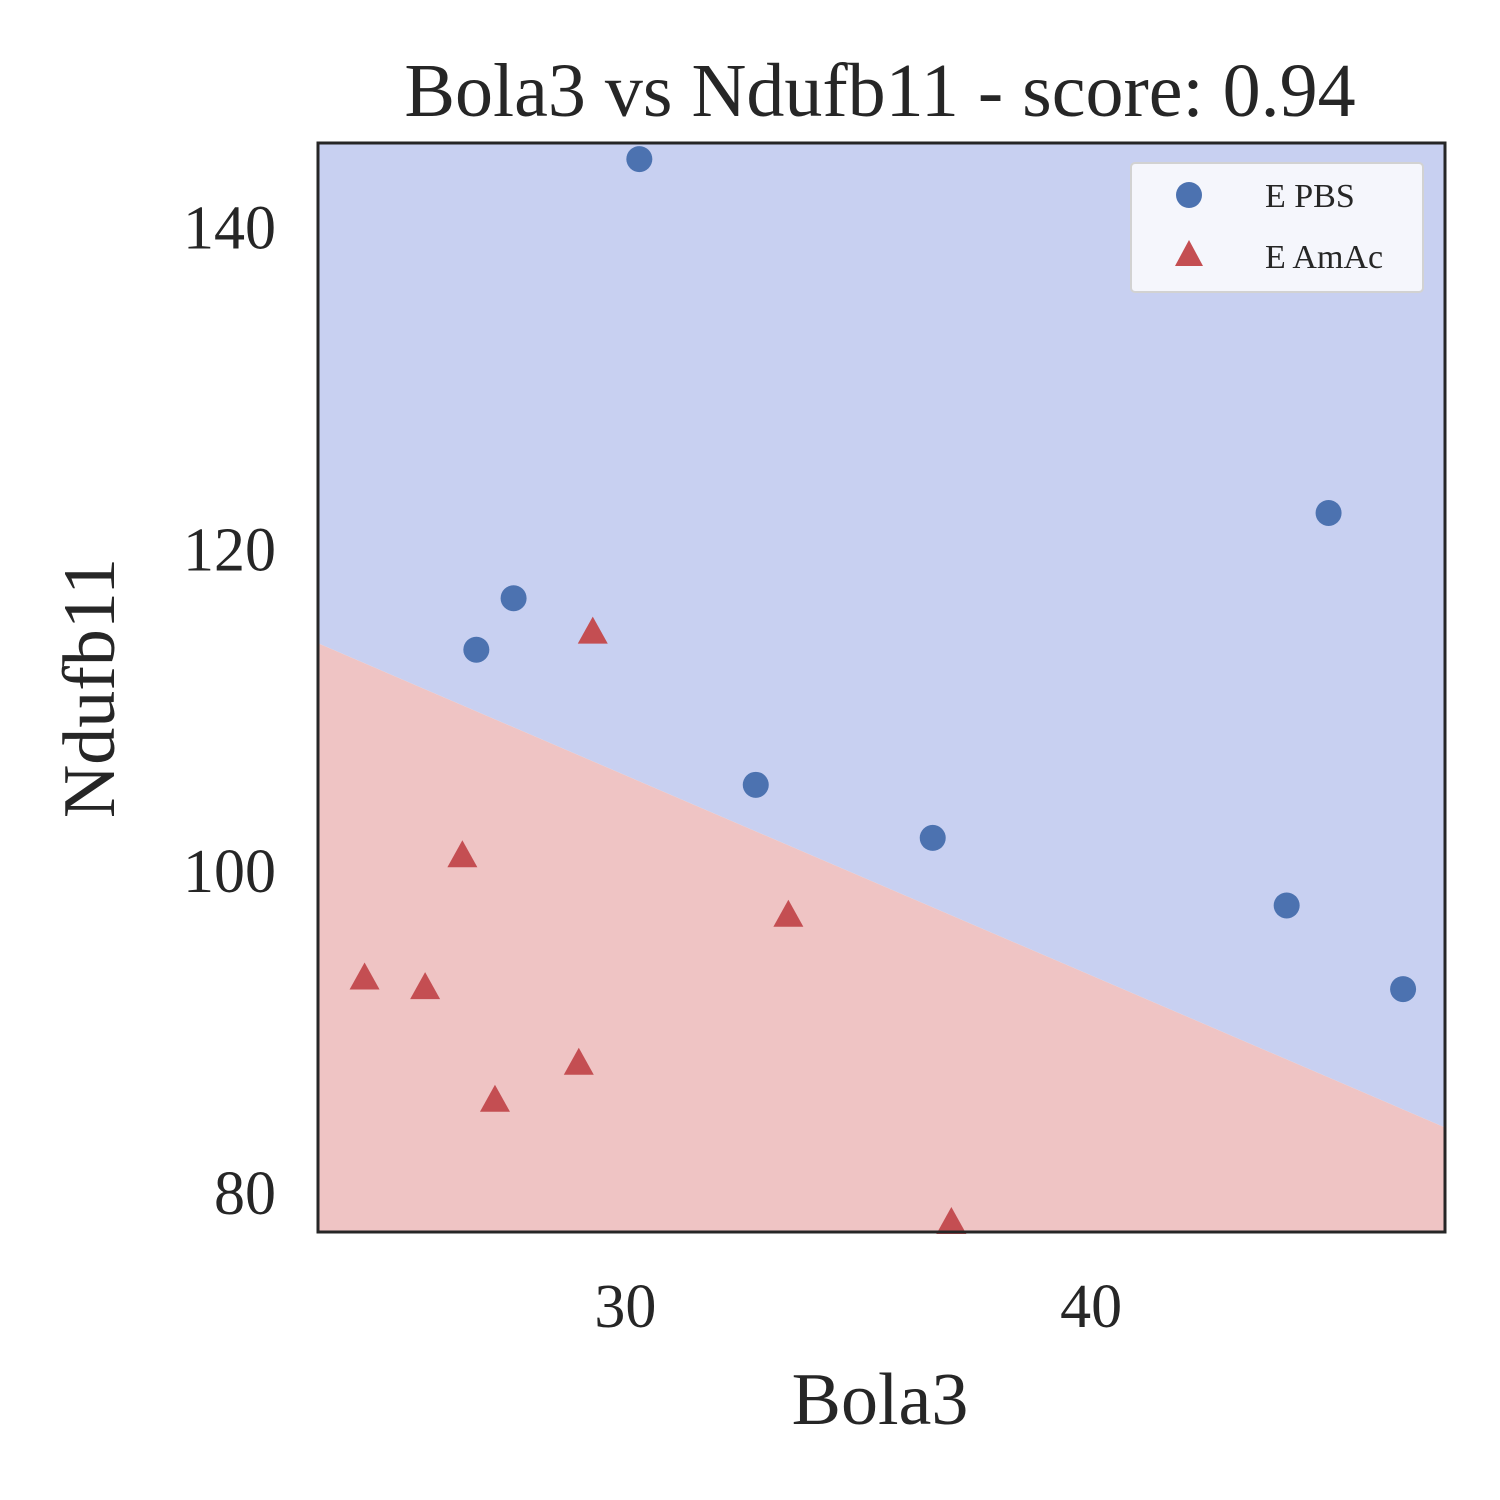  I want to click on legend: E PBS E AmAc, so click(1277, 227).